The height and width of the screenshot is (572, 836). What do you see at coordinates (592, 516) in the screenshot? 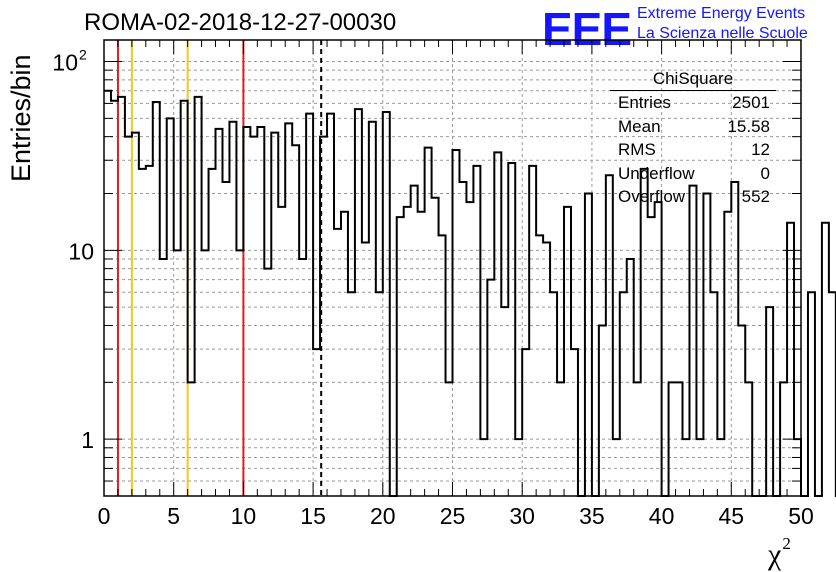
I see `x-tick-label: 35` at bounding box center [592, 516].